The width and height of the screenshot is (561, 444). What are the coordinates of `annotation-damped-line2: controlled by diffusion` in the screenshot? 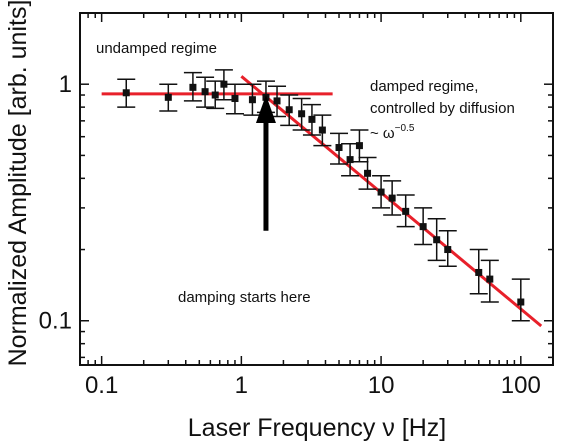 It's located at (442, 108).